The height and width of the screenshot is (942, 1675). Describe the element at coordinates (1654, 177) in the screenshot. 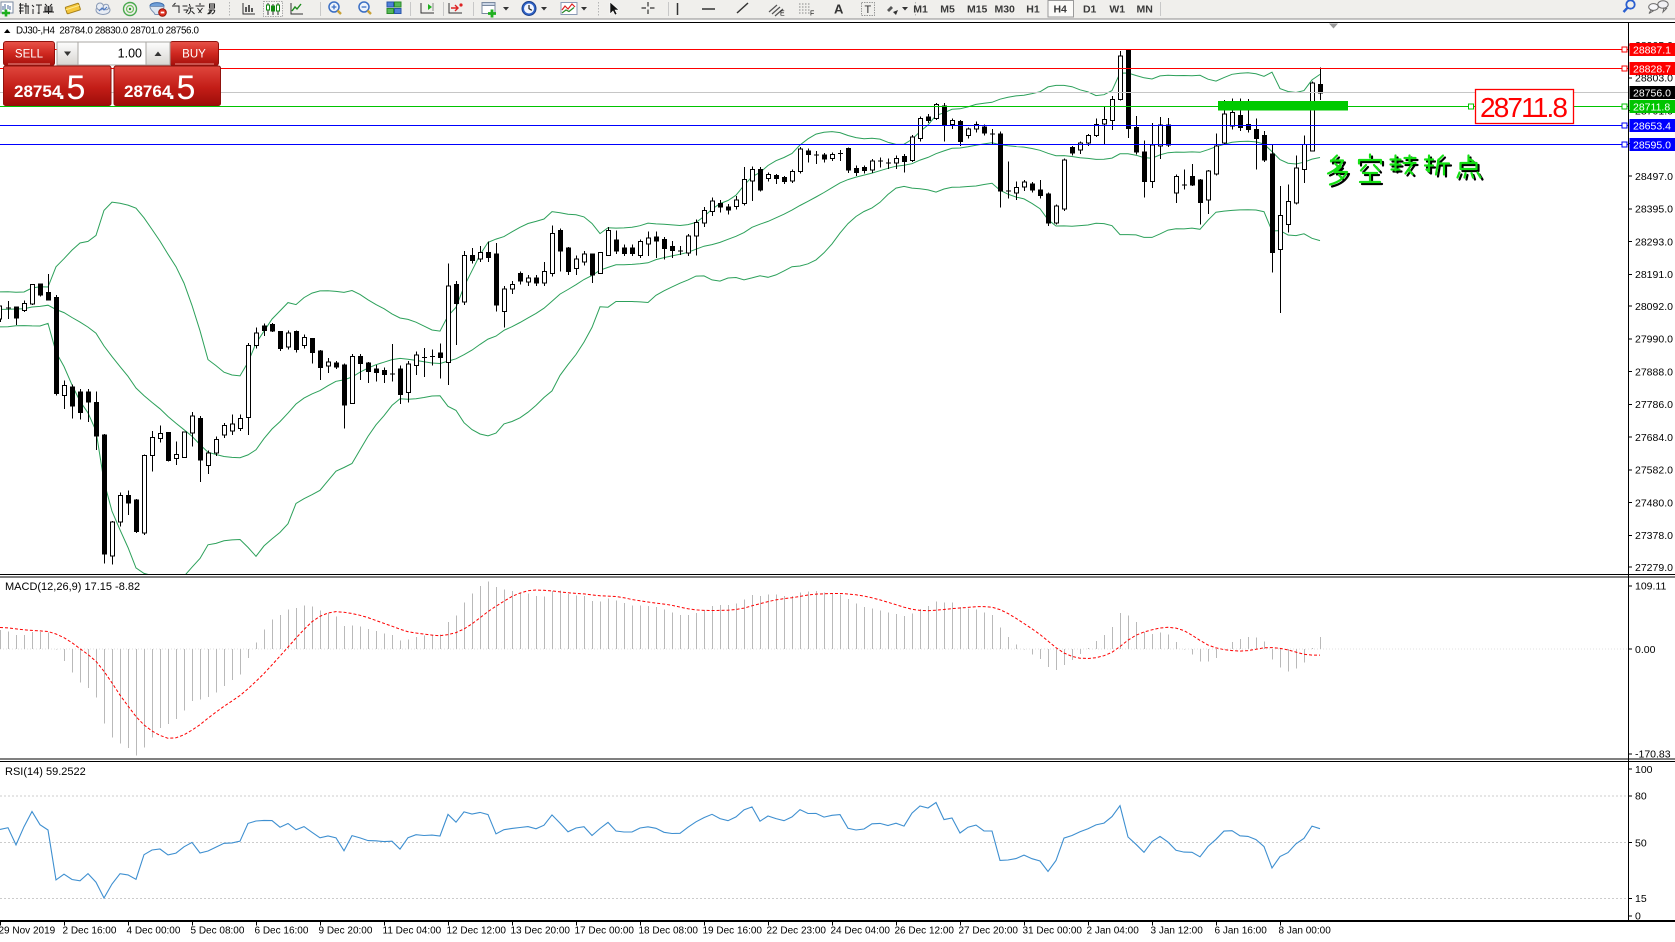

I see `svg-text: 28497.0` at that location.